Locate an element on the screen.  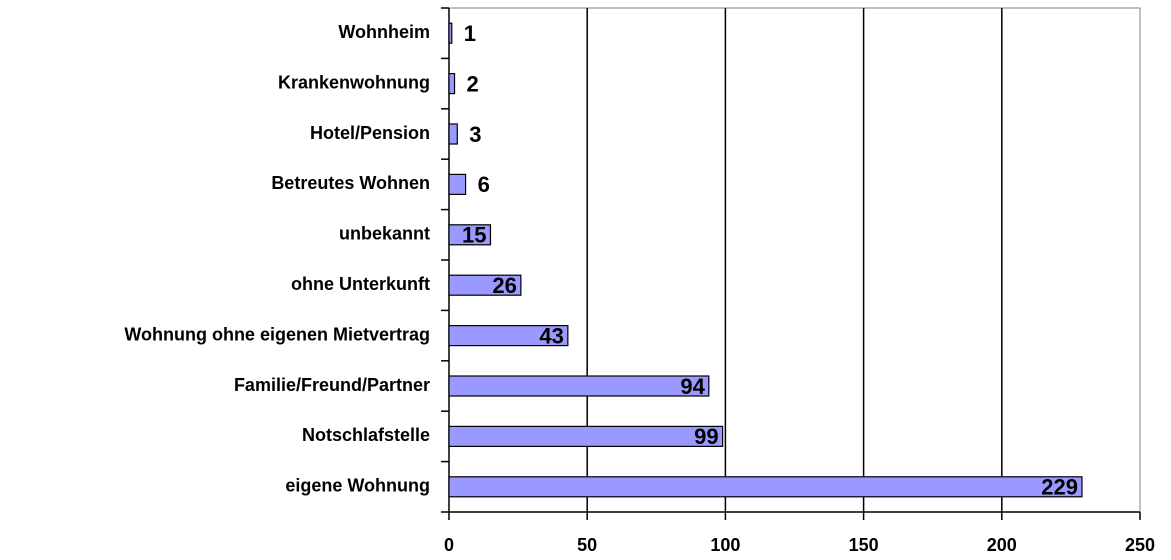
value-label: 94 is located at coordinates (692, 386).